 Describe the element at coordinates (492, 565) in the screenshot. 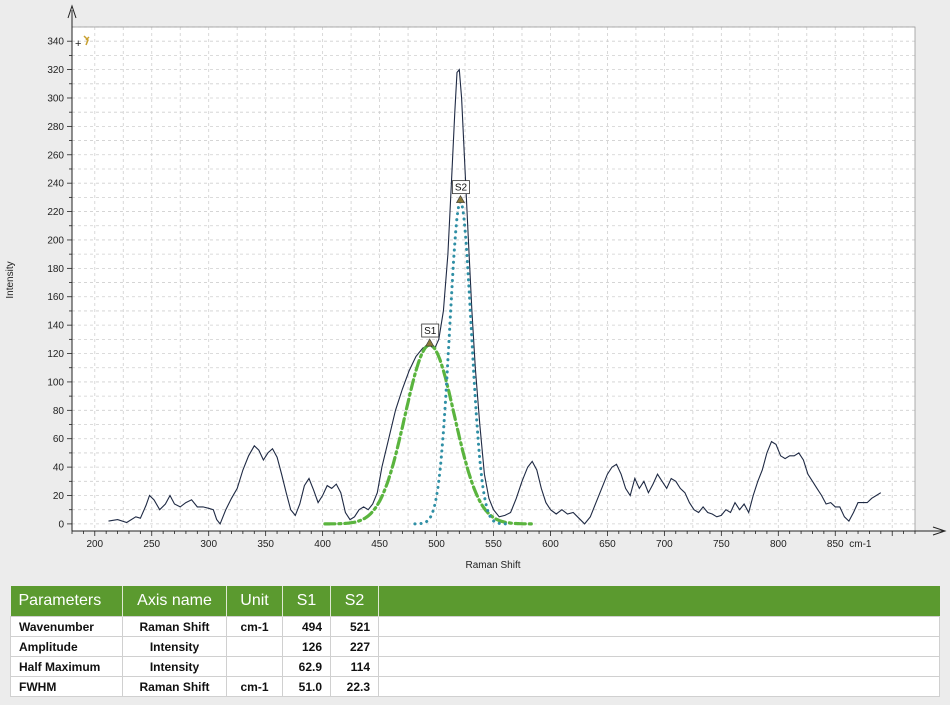

I see `x-axis-title: Raman Shift` at that location.